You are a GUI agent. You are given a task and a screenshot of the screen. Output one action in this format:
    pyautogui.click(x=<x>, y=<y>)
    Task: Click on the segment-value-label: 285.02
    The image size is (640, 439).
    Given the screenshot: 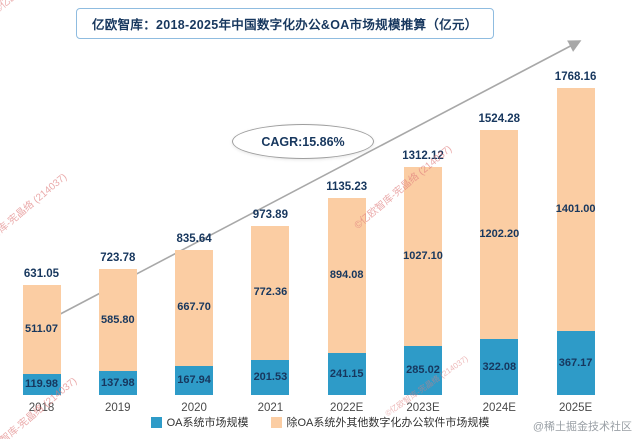 What is the action you would take?
    pyautogui.click(x=423, y=369)
    